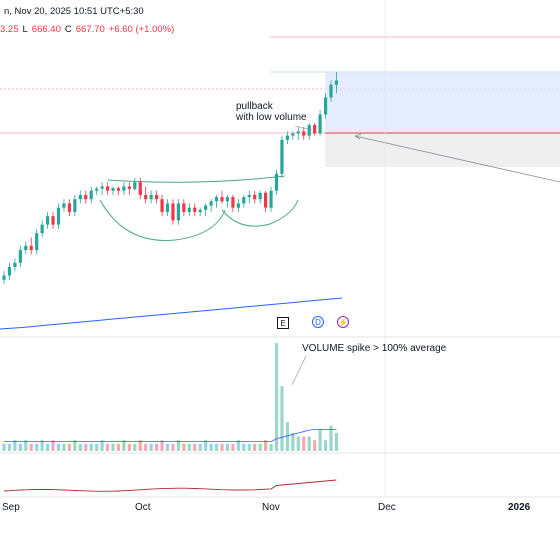 The height and width of the screenshot is (560, 560). I want to click on moving-average-line, so click(171, 313).